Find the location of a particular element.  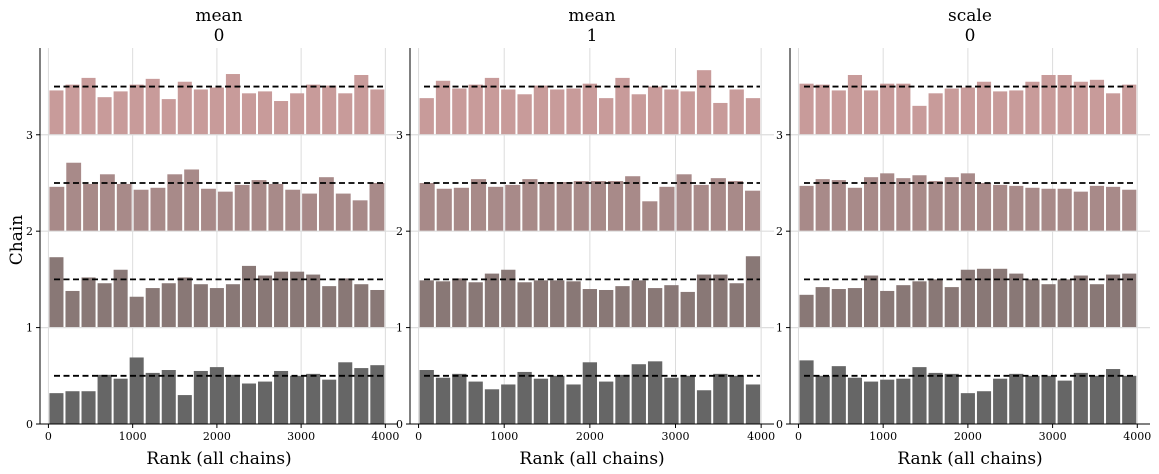

panel-title-line: mean is located at coordinates (218, 16).